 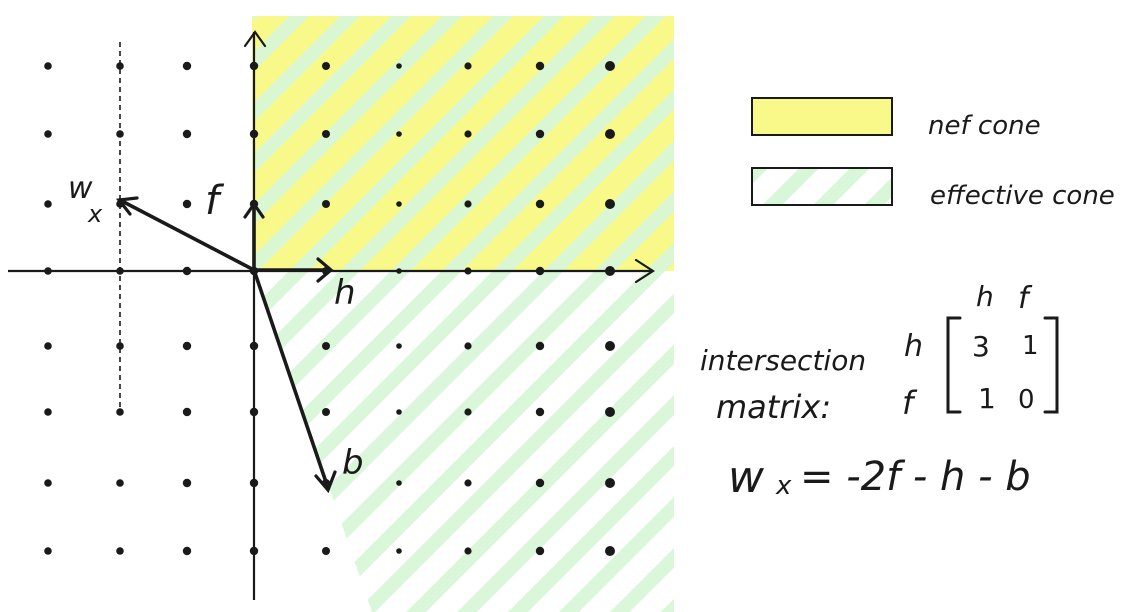 What do you see at coordinates (987, 398) in the screenshot?
I see `matrix-cell-r2c1: 1` at bounding box center [987, 398].